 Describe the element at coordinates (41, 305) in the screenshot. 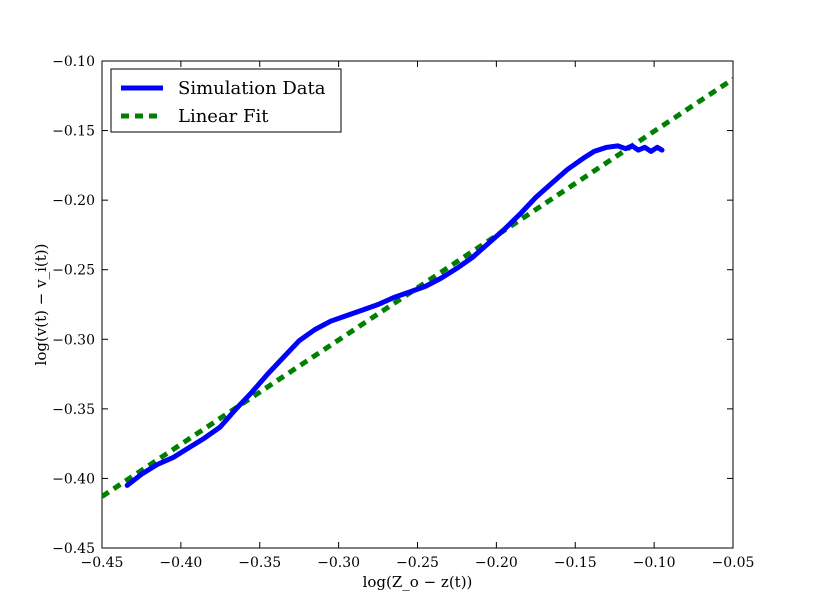

I see `y-axis-label: log(v(t) − v_i(t))` at that location.